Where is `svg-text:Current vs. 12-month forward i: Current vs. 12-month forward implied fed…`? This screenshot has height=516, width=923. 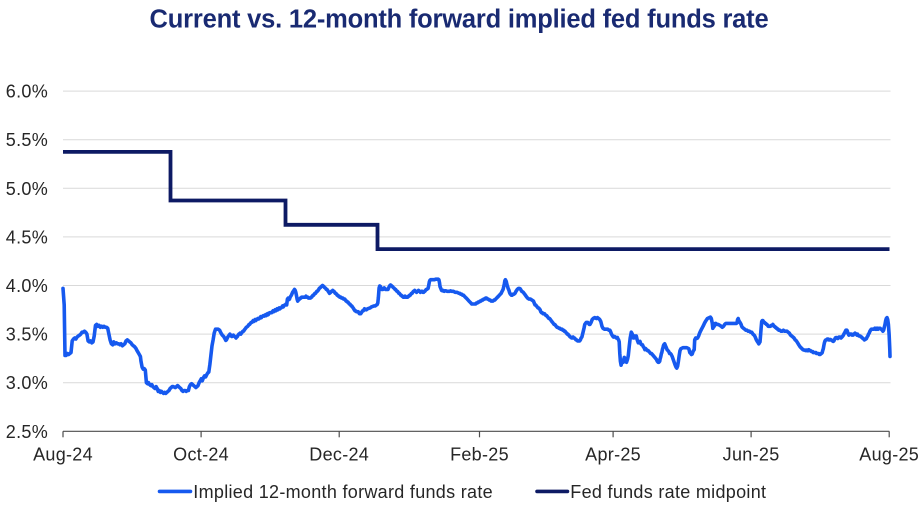
svg-text:Current vs. 12-month forward i: Current vs. 12-month forward implied fed… is located at coordinates (459, 19).